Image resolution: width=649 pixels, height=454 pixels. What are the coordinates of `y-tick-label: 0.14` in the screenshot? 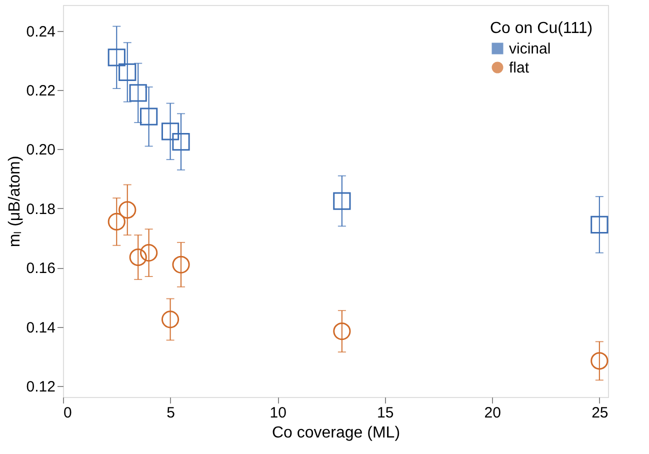 It's located at (41, 327).